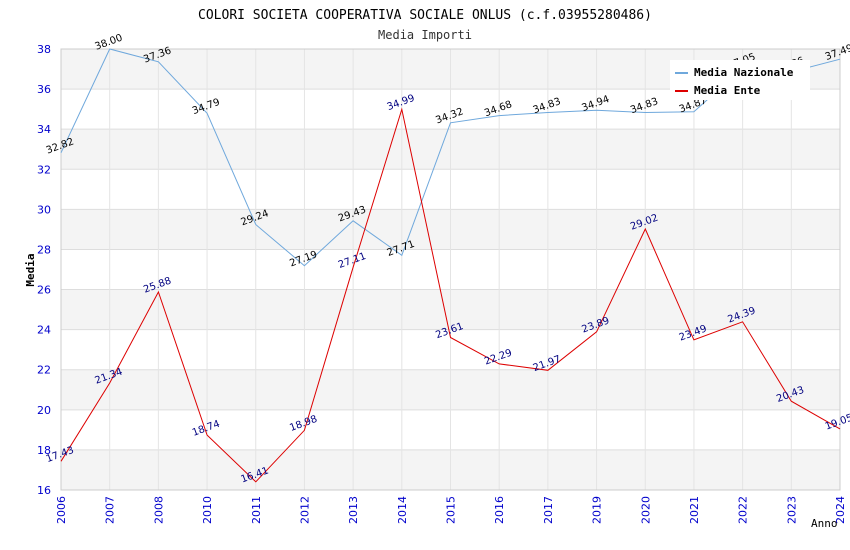  I want to click on y-axis-ticks: 16 18 20 22 24 26 28 30 32 34 36 38, so click(44, 270).